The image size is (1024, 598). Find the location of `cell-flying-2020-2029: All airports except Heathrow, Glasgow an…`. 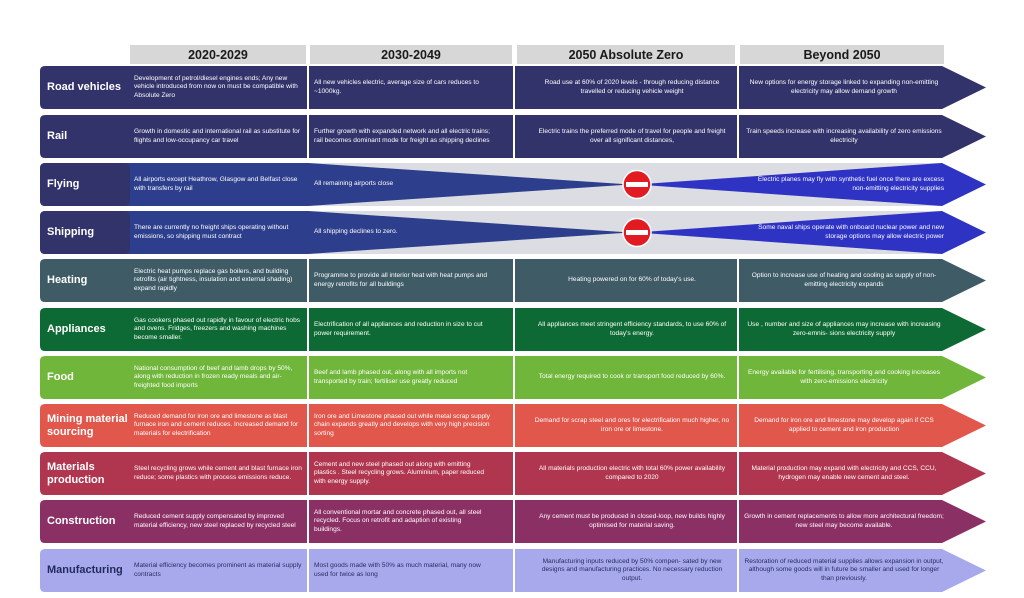

cell-flying-2020-2029: All airports except Heathrow, Glasgow an… is located at coordinates (216, 183).